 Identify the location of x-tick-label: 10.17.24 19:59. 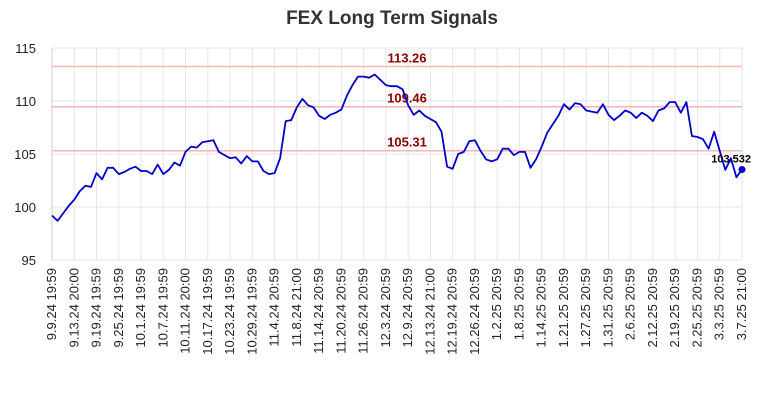
(207, 311).